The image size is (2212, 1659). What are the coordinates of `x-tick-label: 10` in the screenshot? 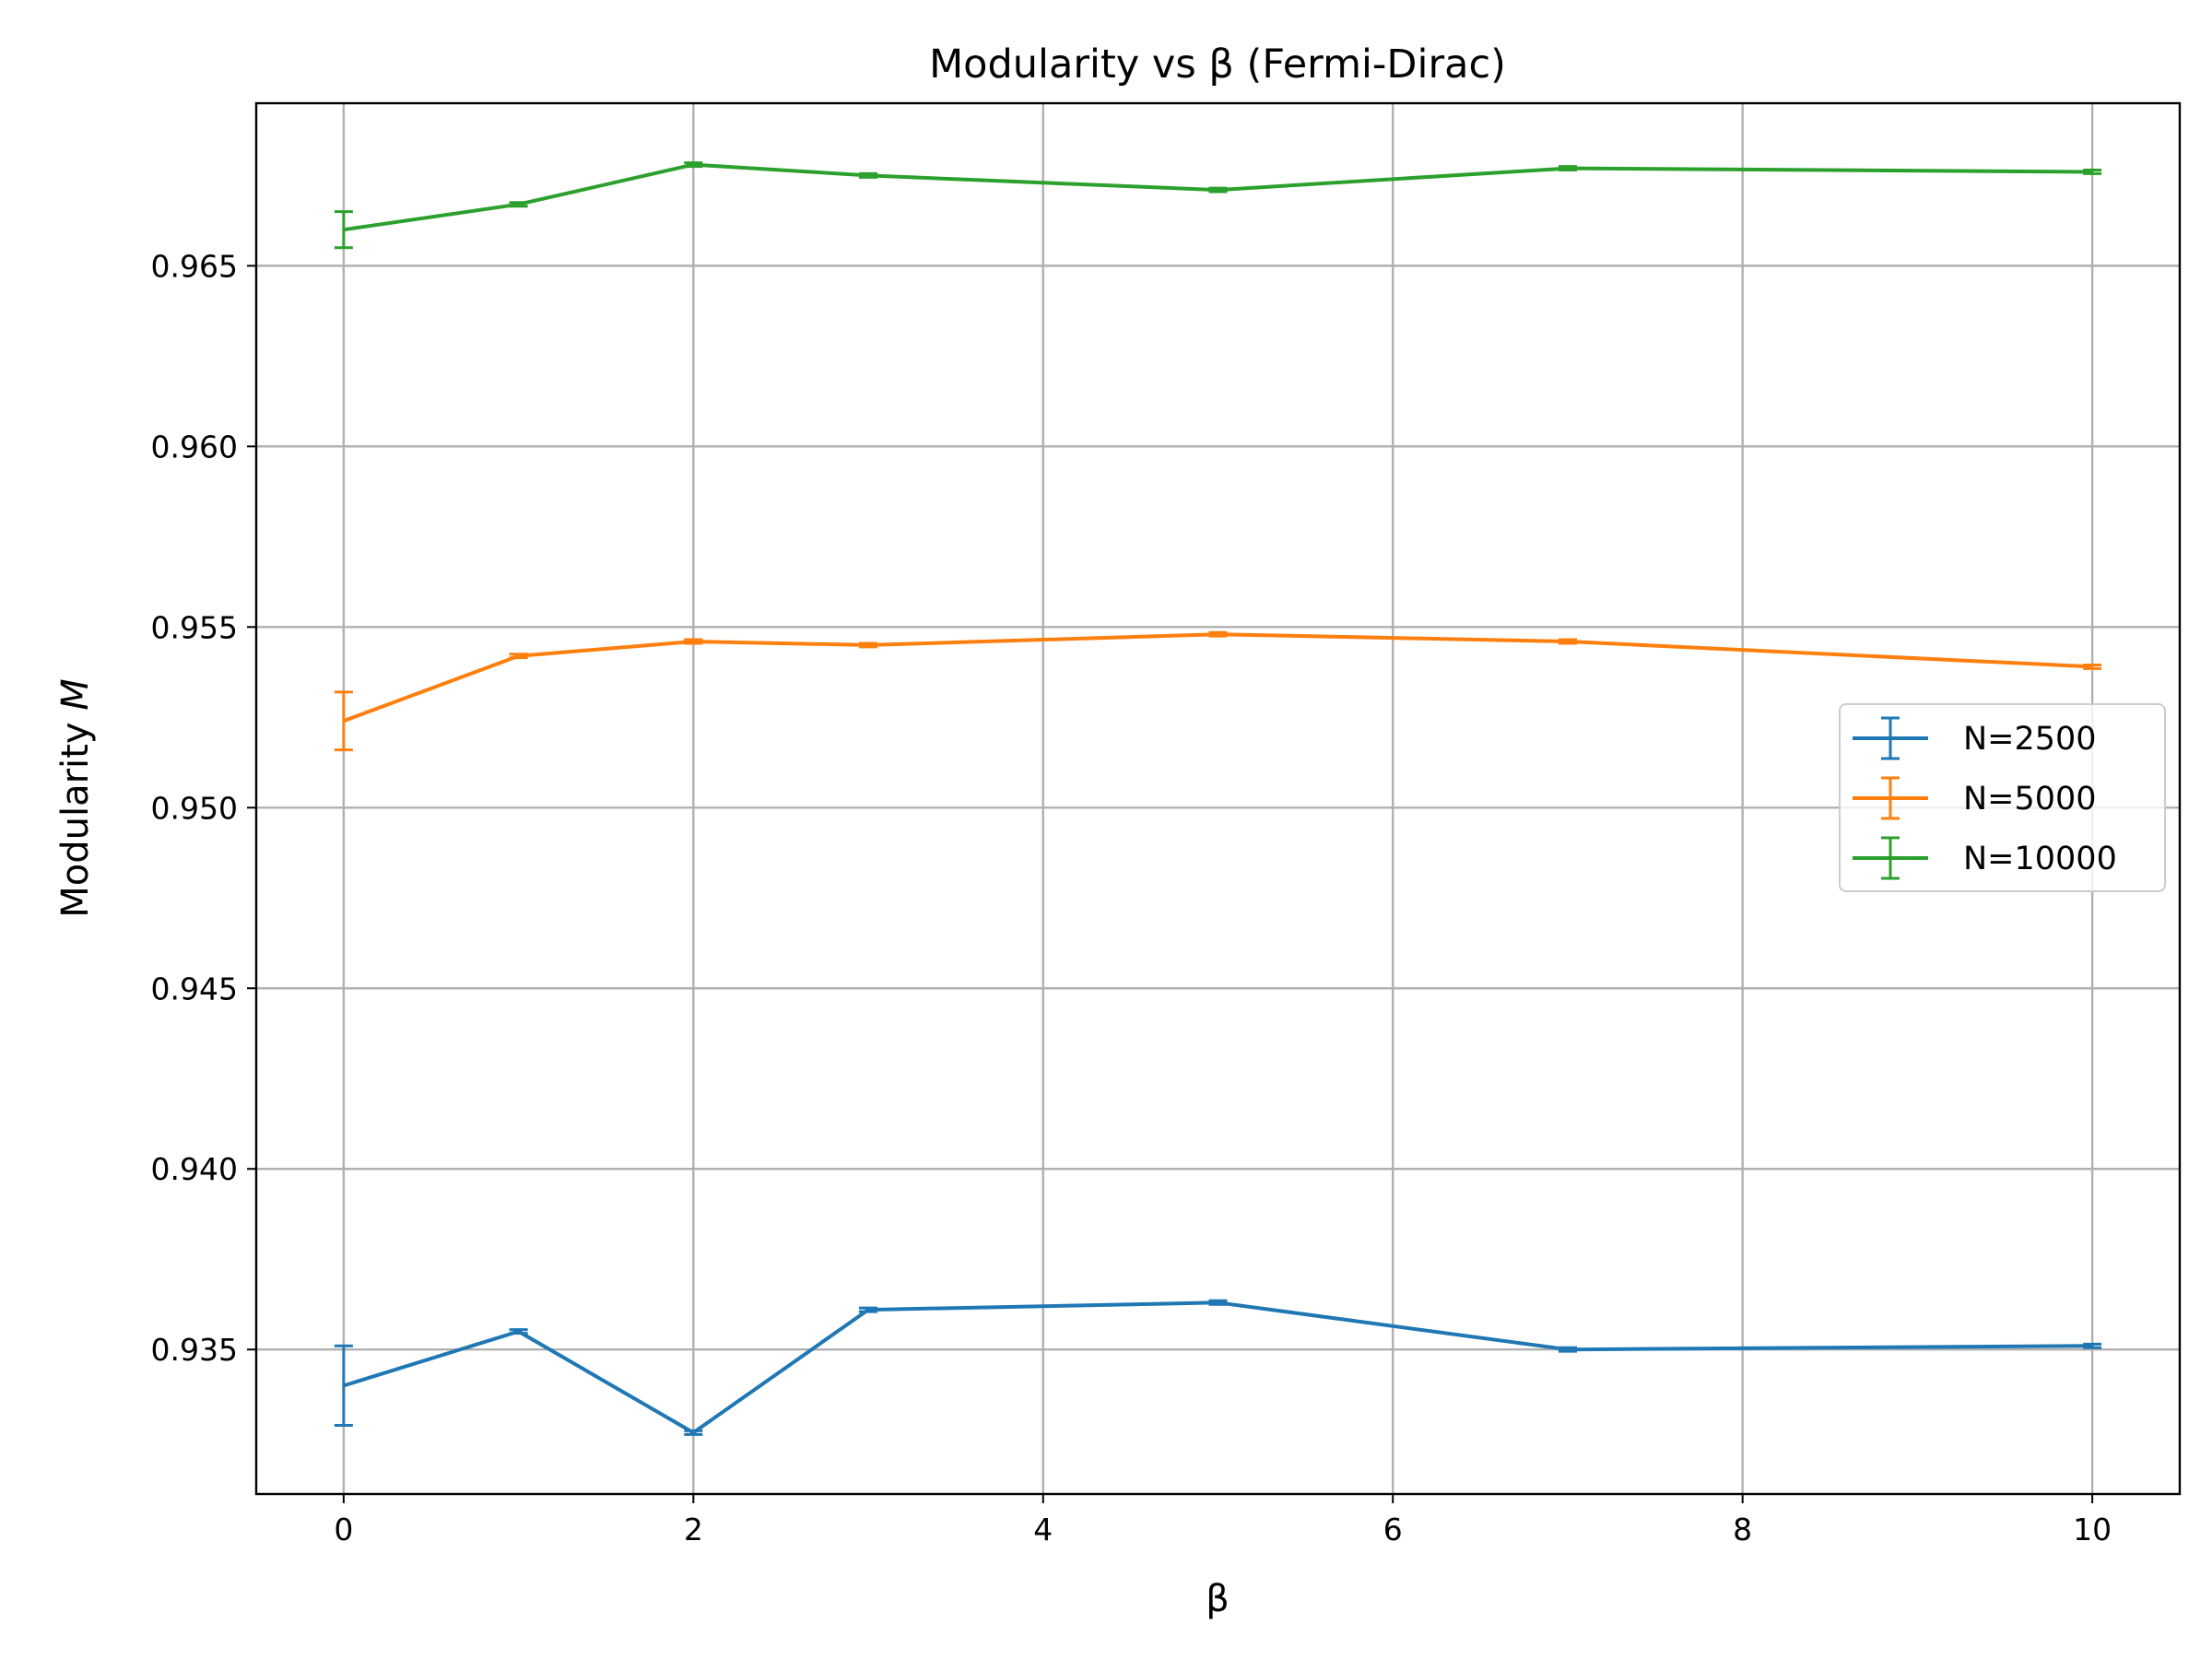 It's located at (2092, 1529).